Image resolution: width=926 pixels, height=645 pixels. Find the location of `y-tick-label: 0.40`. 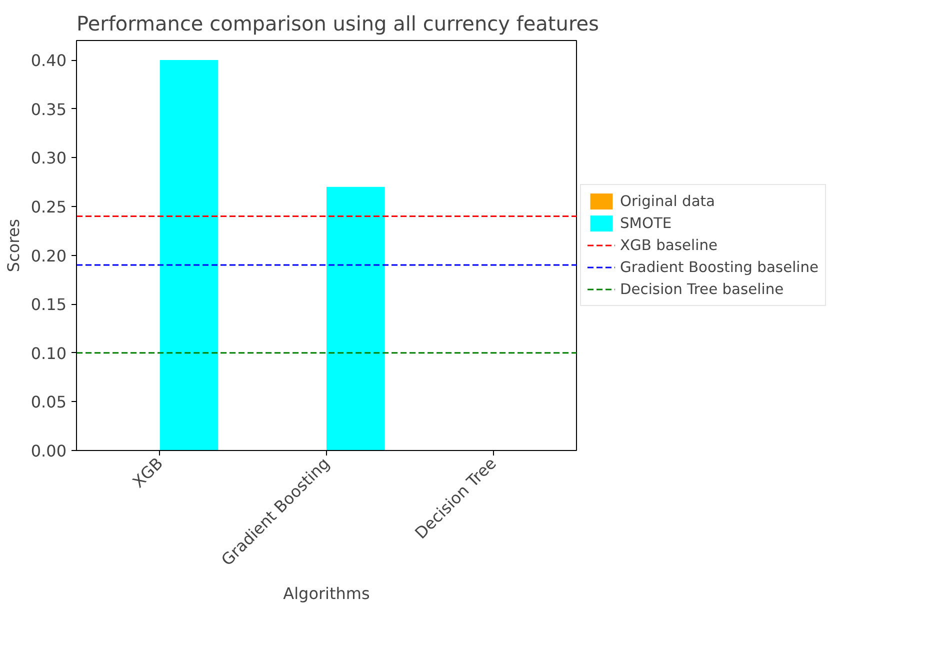

y-tick-label: 0.40 is located at coordinates (48, 60).